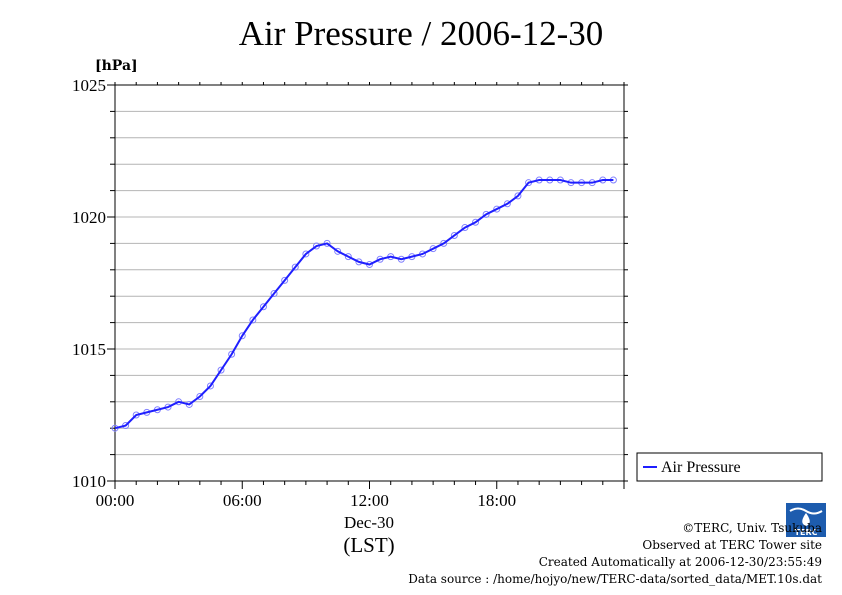 The image size is (842, 595). I want to click on legend-box, so click(729, 467).